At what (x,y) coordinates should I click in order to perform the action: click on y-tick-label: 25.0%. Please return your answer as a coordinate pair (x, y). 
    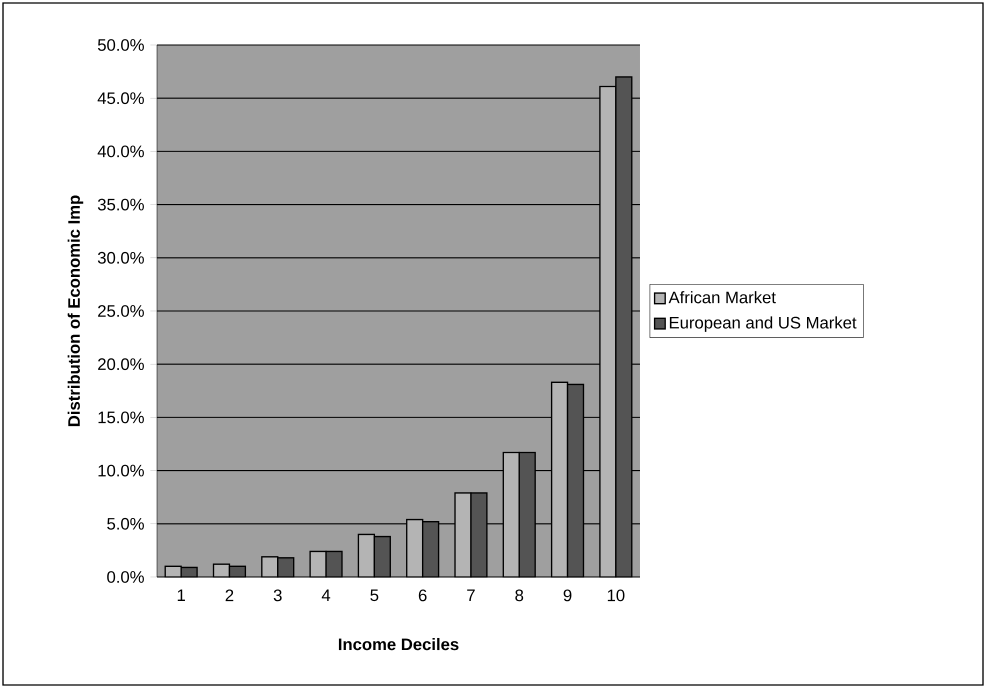
    Looking at the image, I should click on (121, 311).